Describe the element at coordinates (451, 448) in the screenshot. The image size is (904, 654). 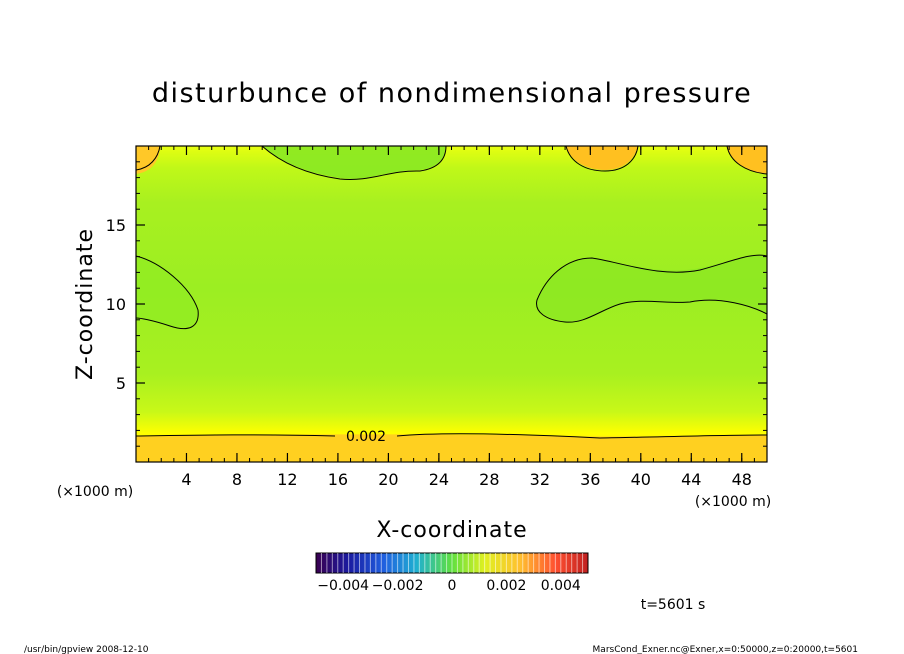
I see `field-bottom-high` at that location.